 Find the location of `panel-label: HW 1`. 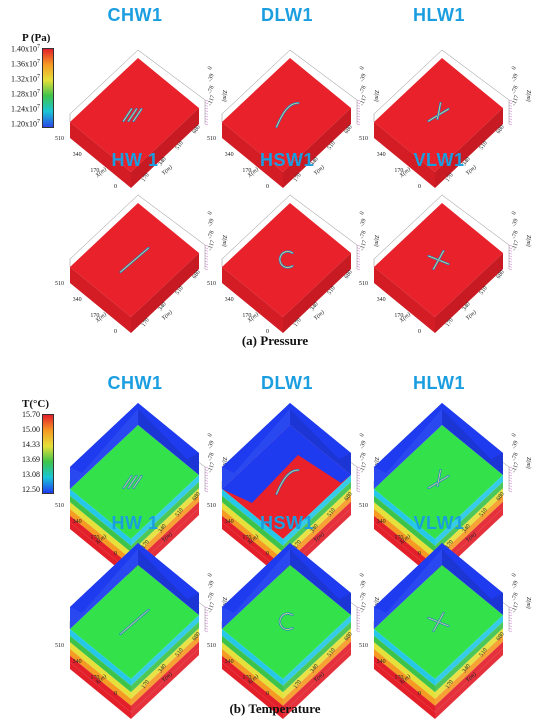

panel-label: HW 1 is located at coordinates (135, 160).